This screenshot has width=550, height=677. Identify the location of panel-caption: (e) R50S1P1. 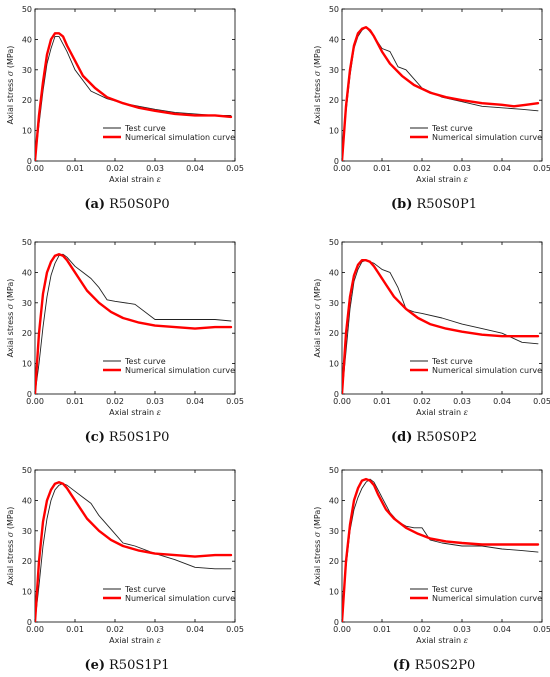
(126, 665).